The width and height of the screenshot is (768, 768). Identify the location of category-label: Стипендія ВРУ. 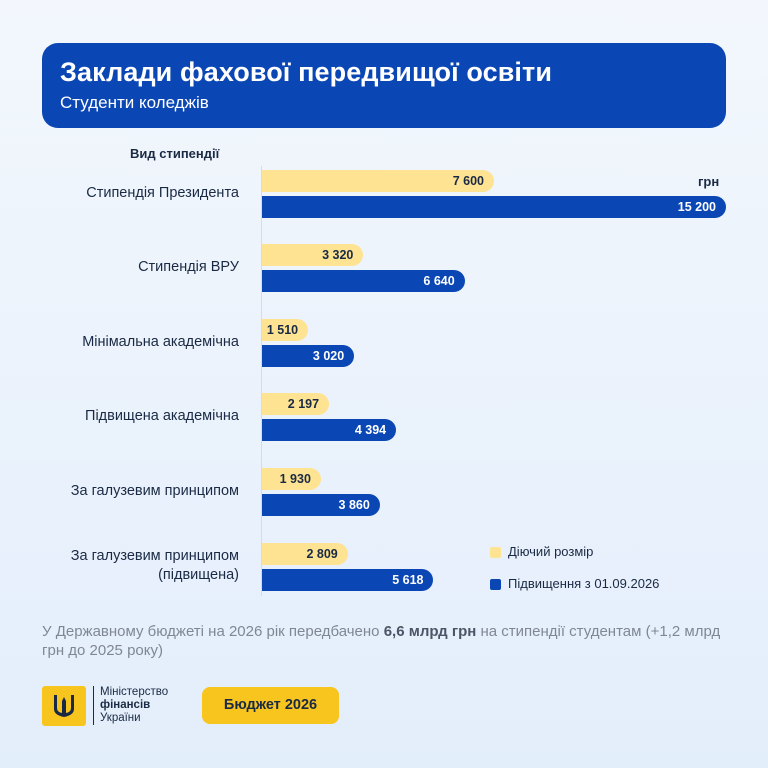
(188, 267).